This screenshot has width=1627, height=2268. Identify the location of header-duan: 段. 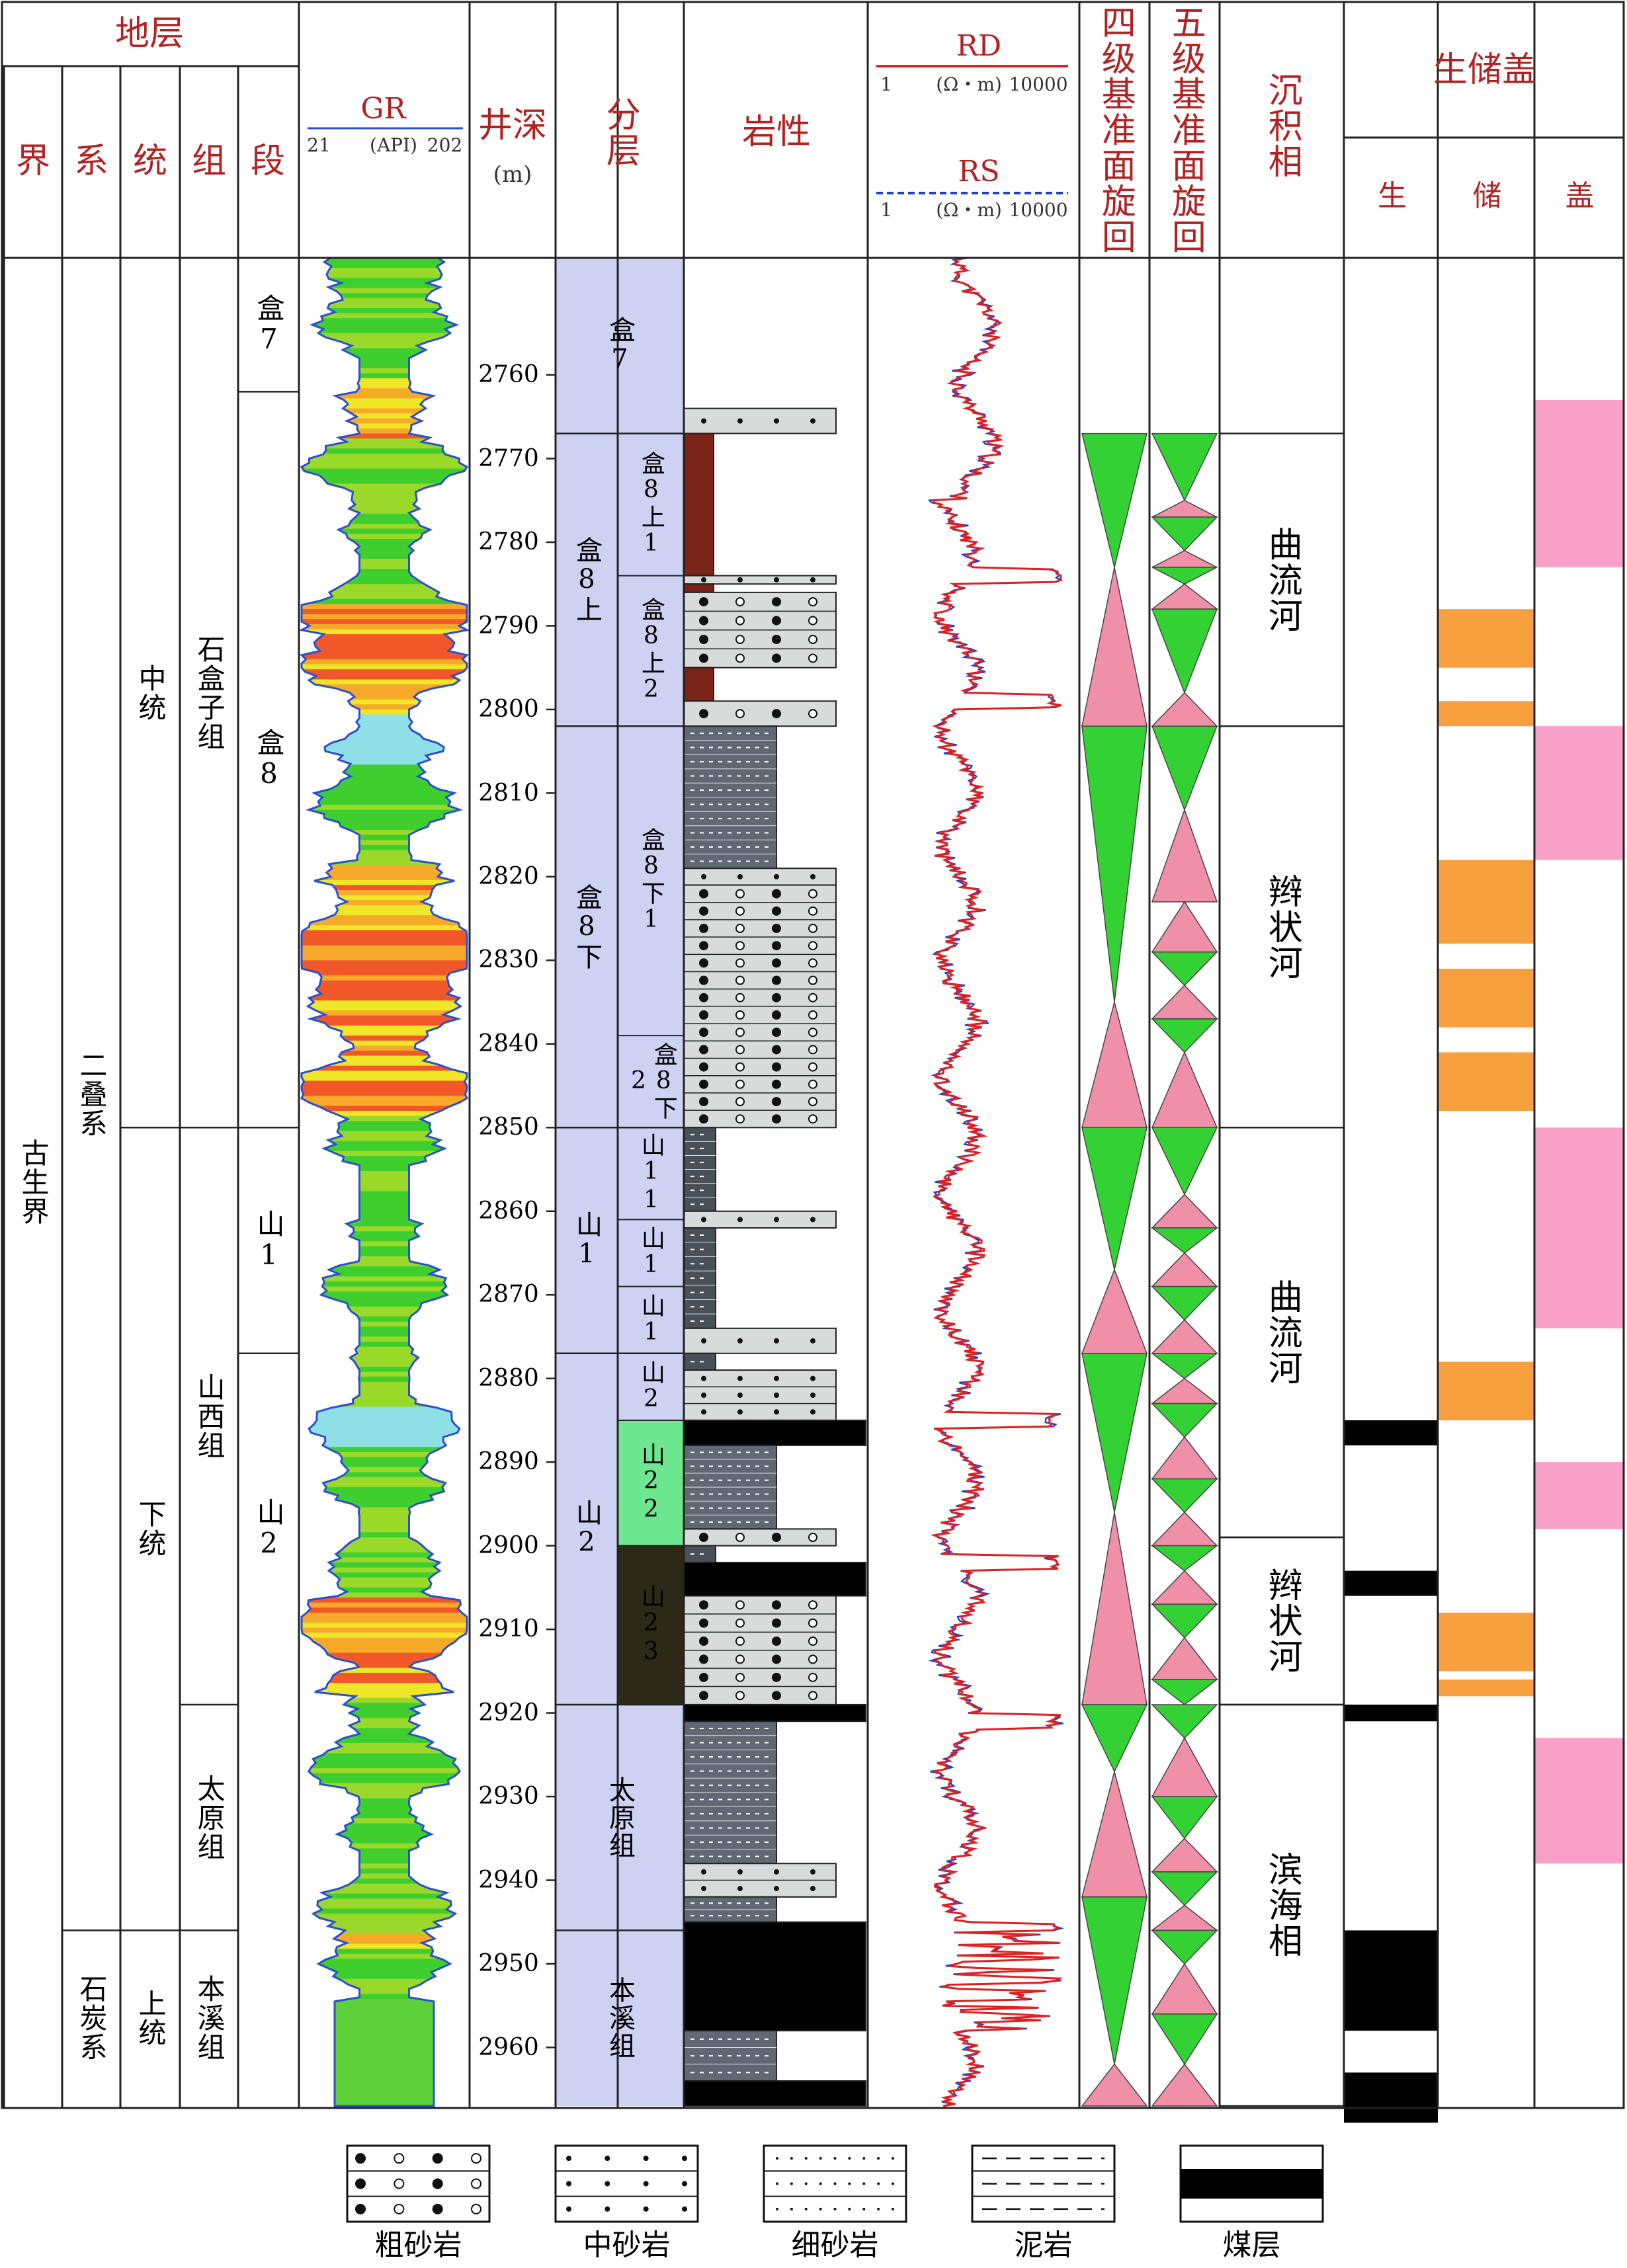
(267, 161).